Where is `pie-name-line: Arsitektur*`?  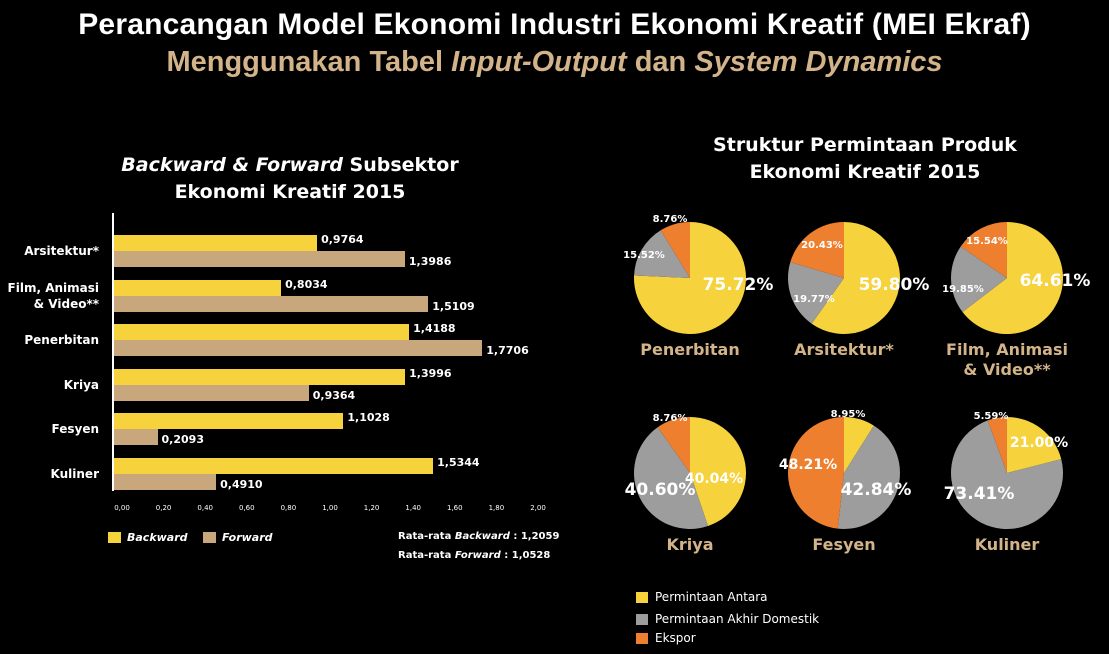
pie-name-line: Arsitektur* is located at coordinates (844, 349).